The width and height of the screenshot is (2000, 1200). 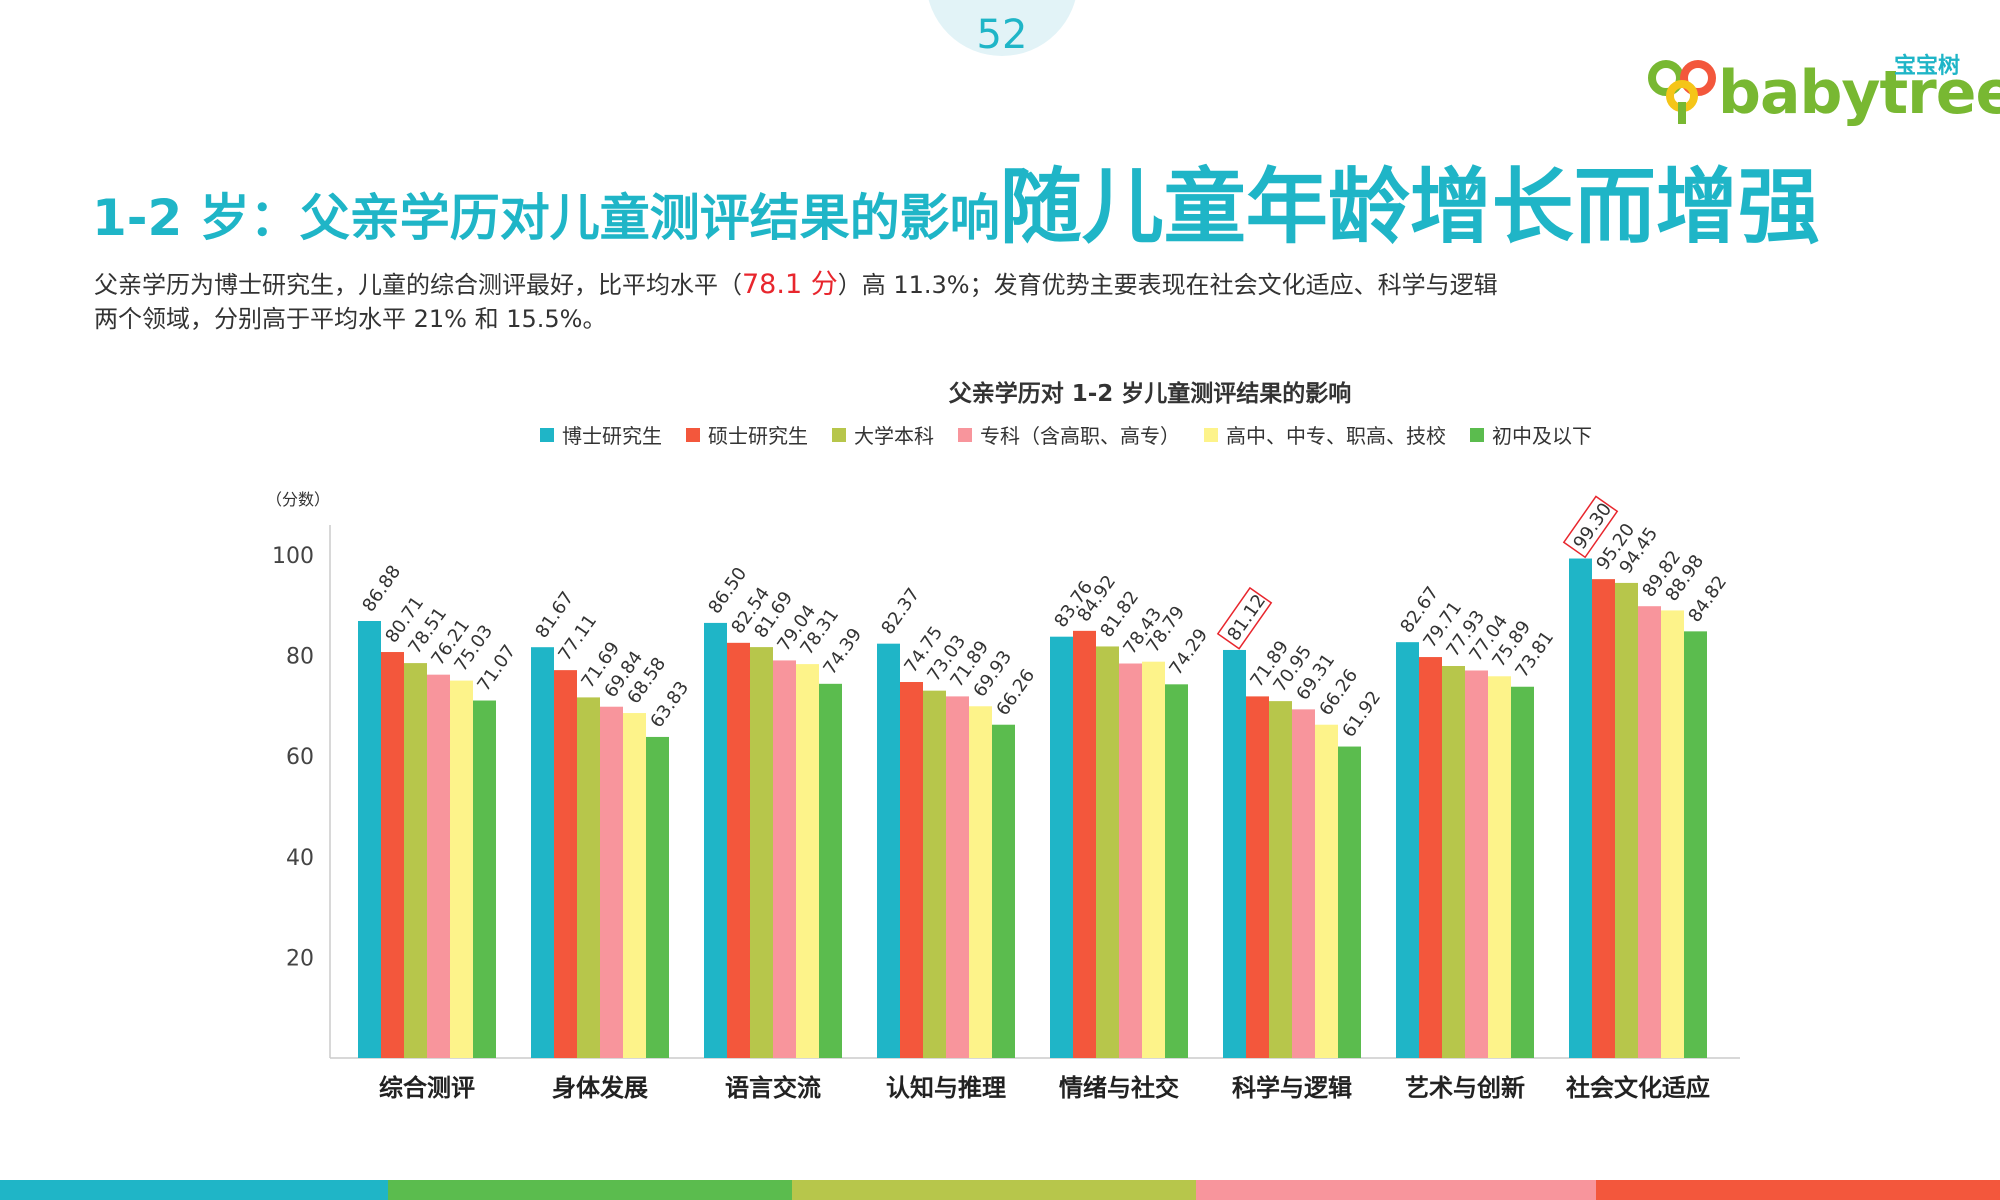 I want to click on page-title: 1-2 岁：父亲学历对儿童测评结果的影响随儿童年龄增长而增强, so click(x=956, y=199).